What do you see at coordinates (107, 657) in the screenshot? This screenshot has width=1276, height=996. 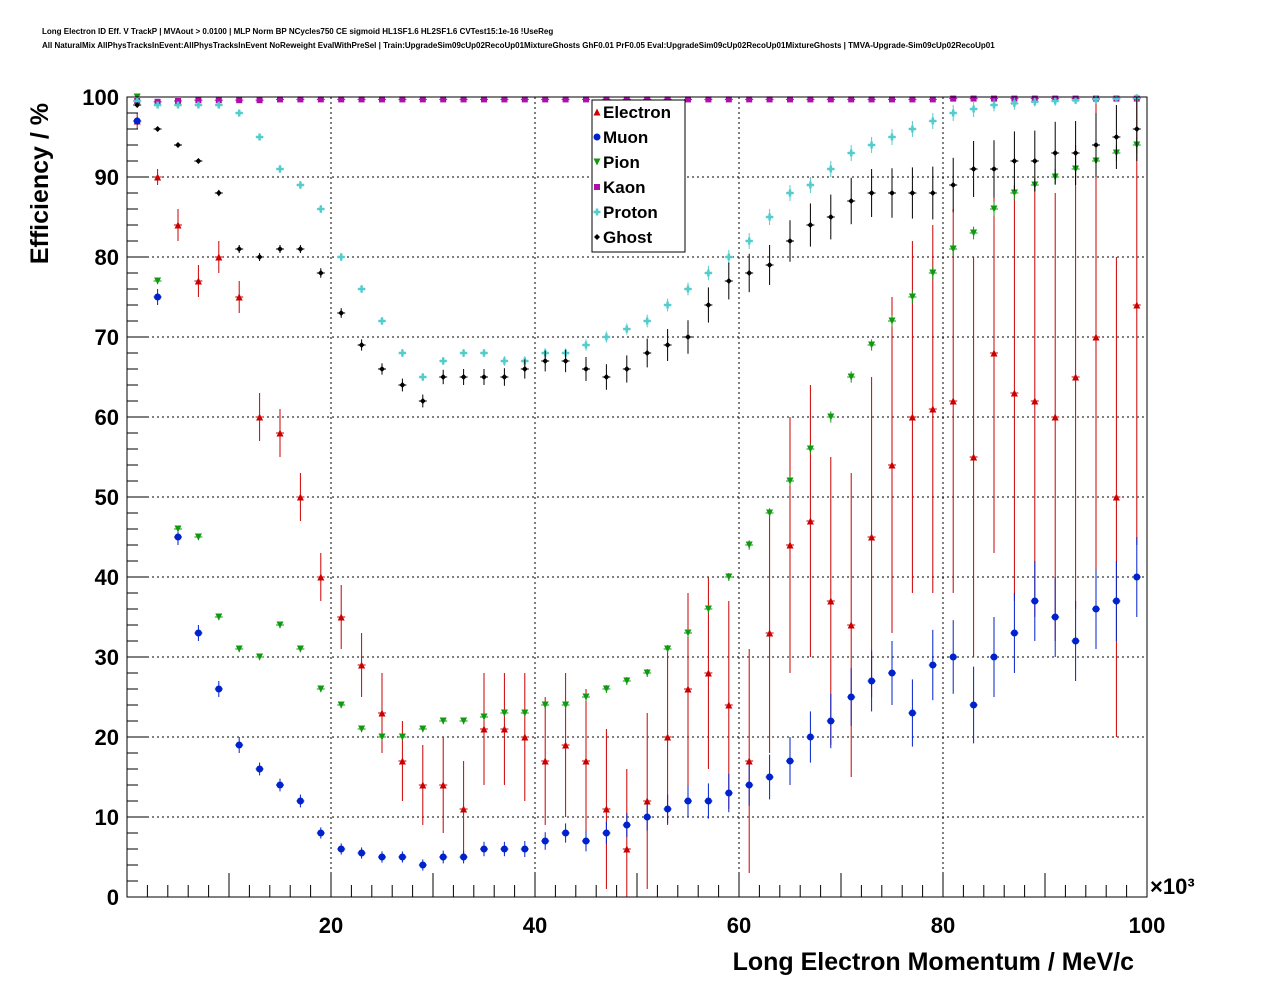 I see `y-tick-label: 30` at bounding box center [107, 657].